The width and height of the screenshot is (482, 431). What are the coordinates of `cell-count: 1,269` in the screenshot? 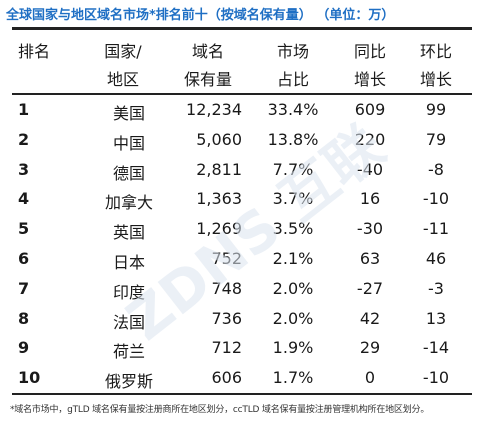 It's located at (219, 229).